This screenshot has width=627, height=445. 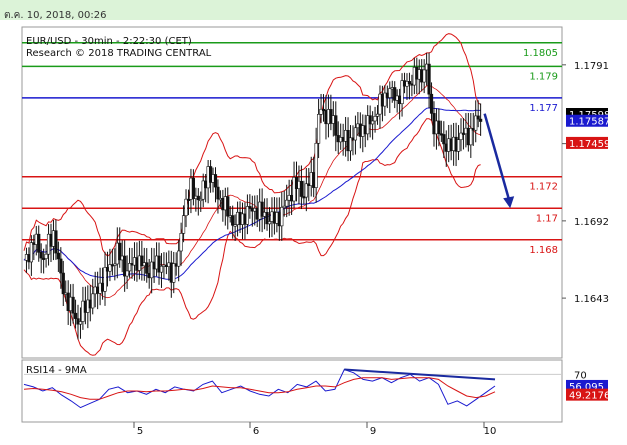 I want to click on date-time-label: ต.ค. 10, 2018, 00:26, so click(x=55, y=15).